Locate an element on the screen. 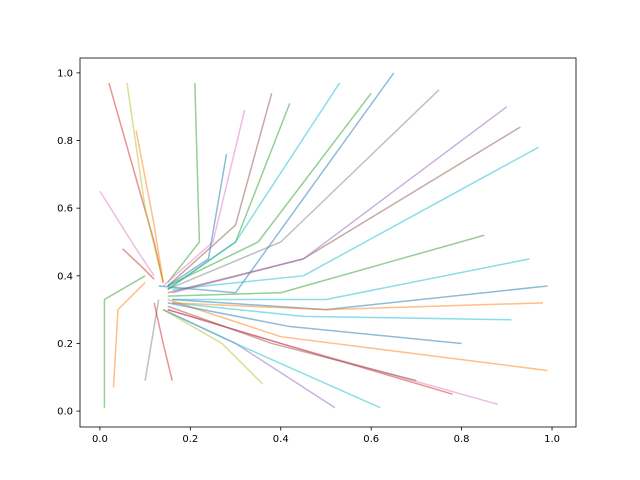 The width and height of the screenshot is (640, 480). y-tick-label: 0.2 is located at coordinates (65, 344).